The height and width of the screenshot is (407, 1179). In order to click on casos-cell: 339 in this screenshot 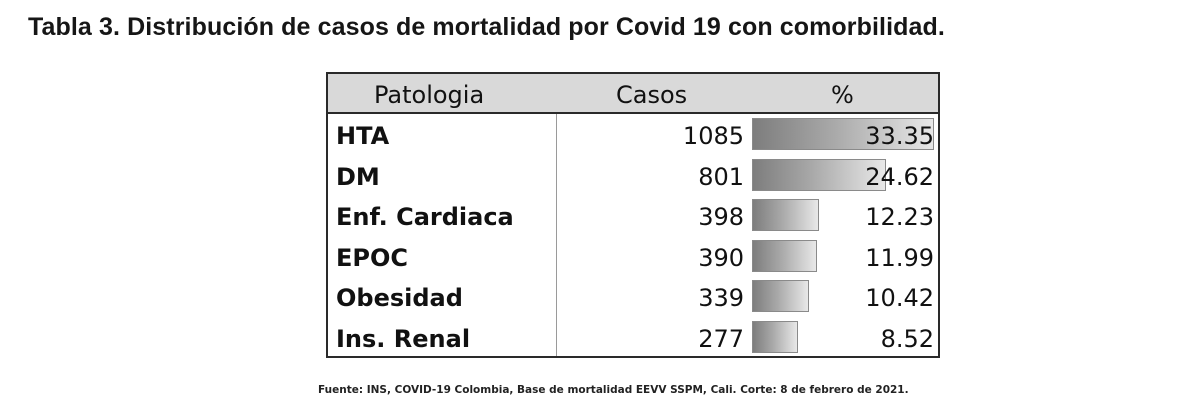, I will do `click(721, 298)`.